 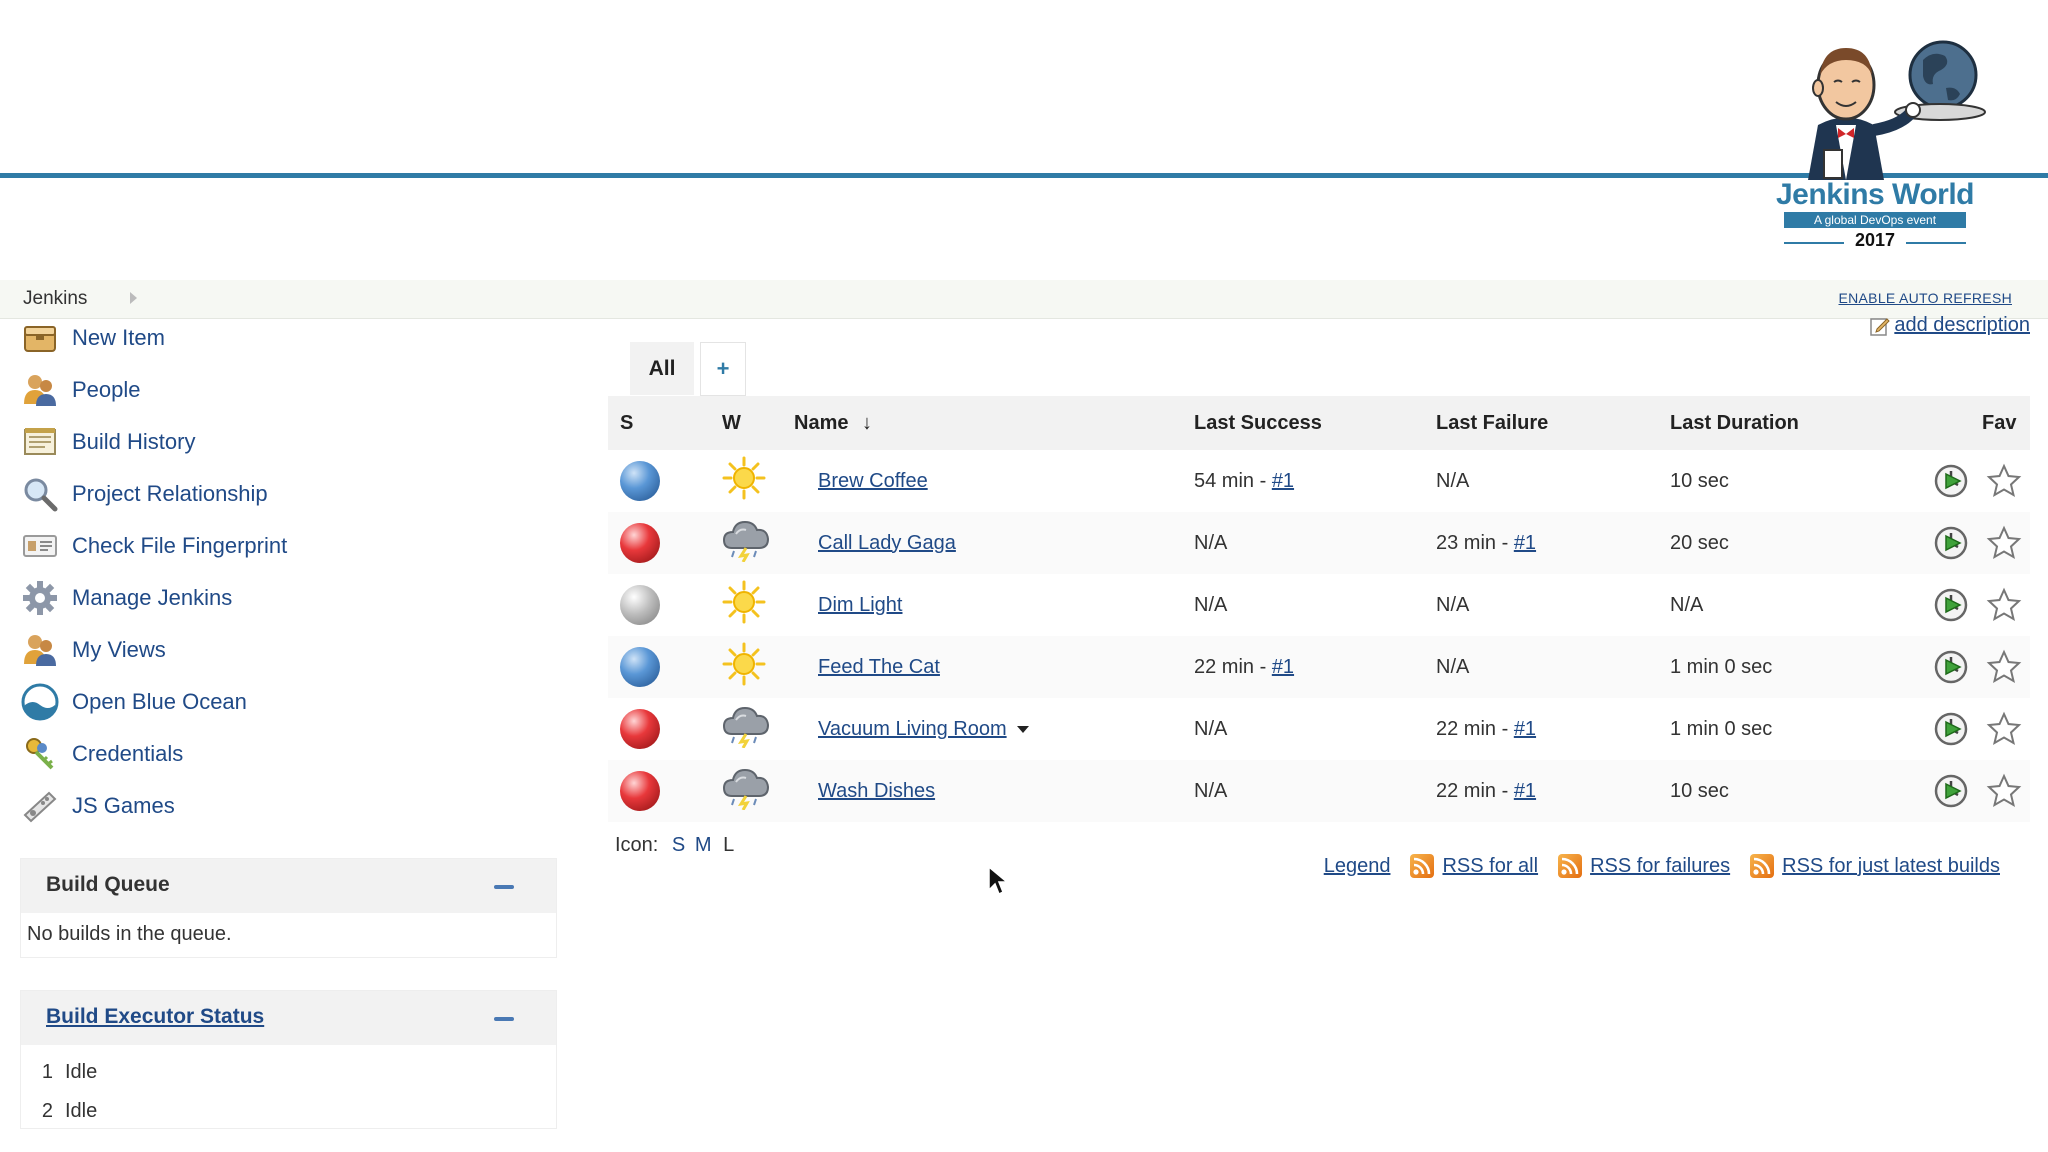 What do you see at coordinates (1022, 729) in the screenshot?
I see `job-menu-chevron-down-icon` at bounding box center [1022, 729].